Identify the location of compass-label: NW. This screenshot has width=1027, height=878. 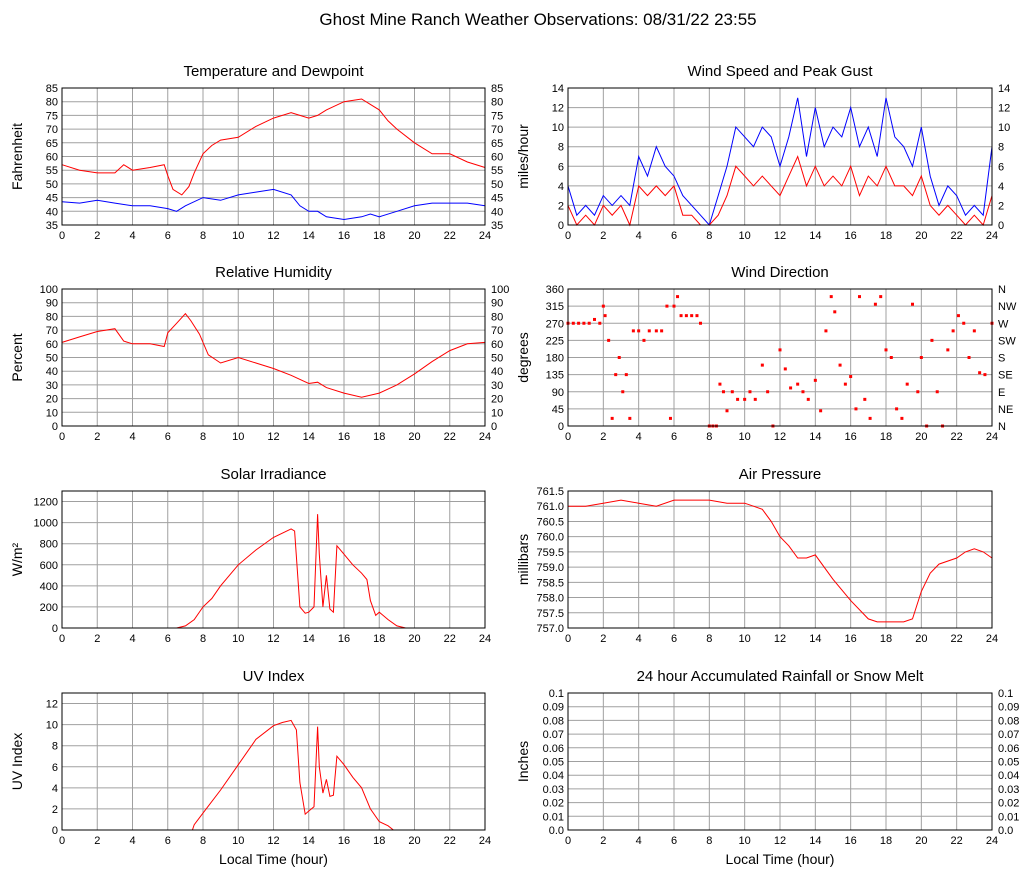
(1007, 307).